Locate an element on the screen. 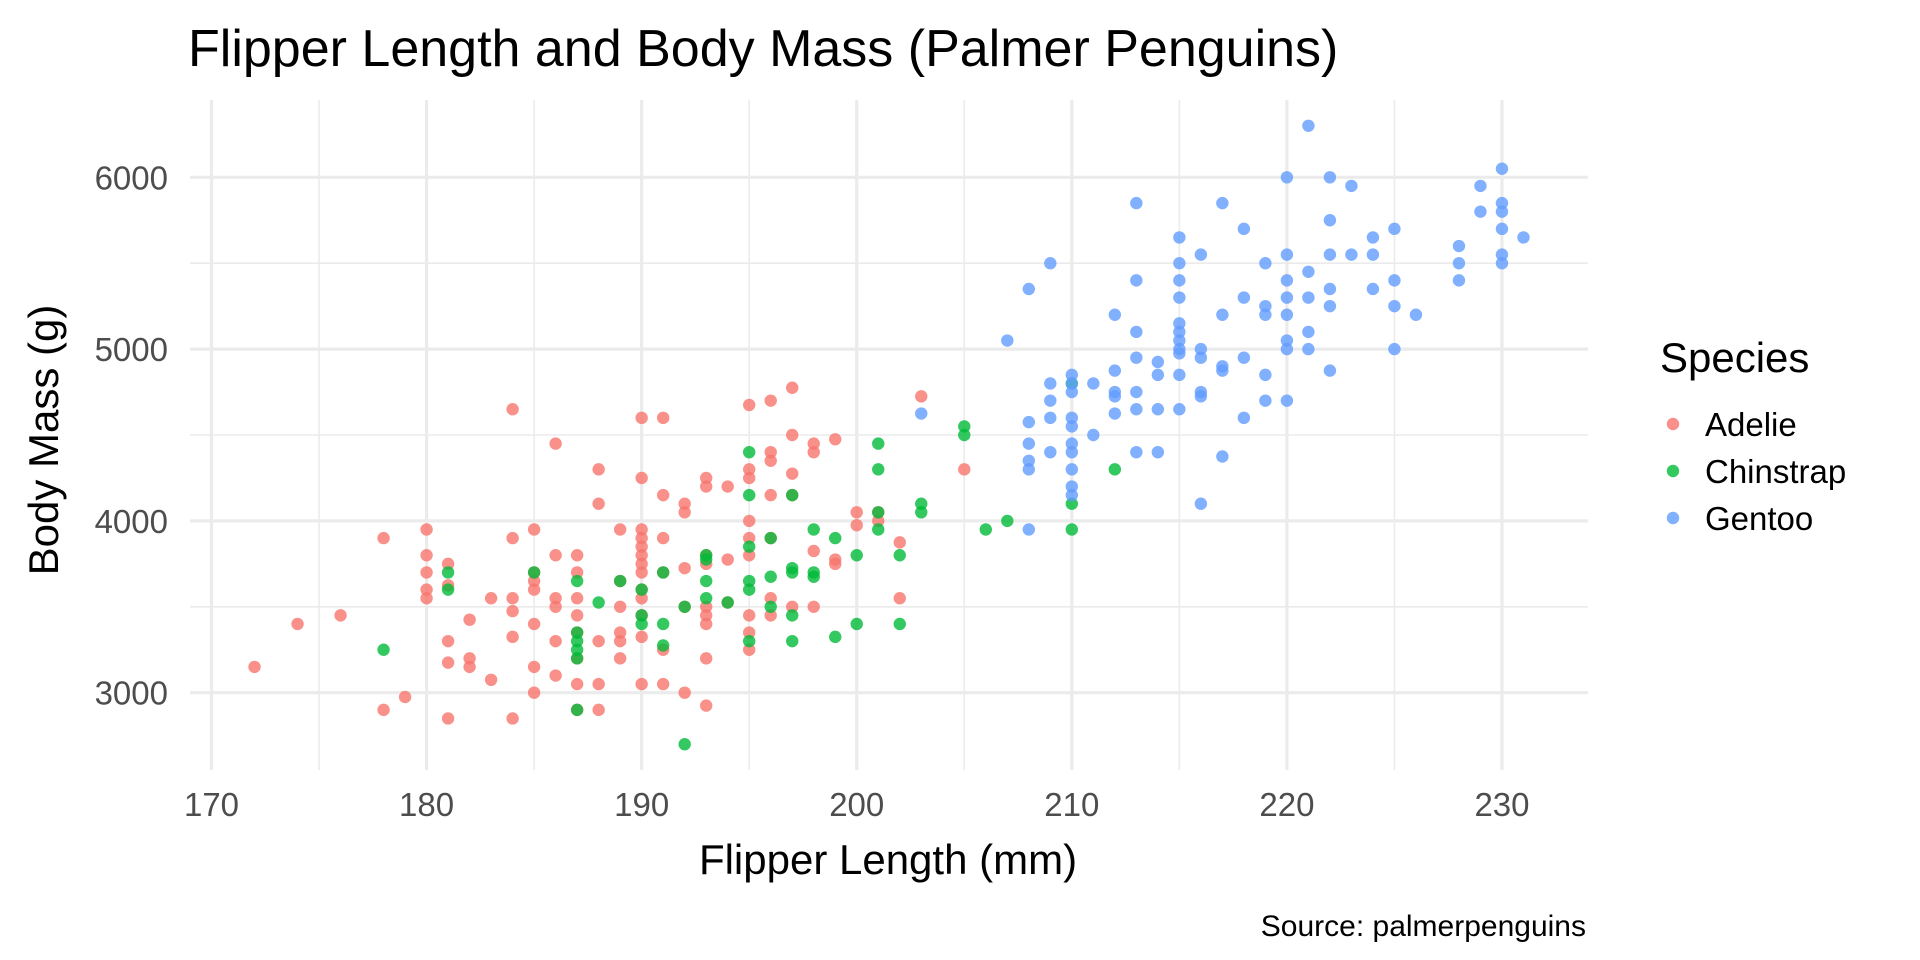 The width and height of the screenshot is (1920, 960). x-tick-label: 190 is located at coordinates (641, 804).